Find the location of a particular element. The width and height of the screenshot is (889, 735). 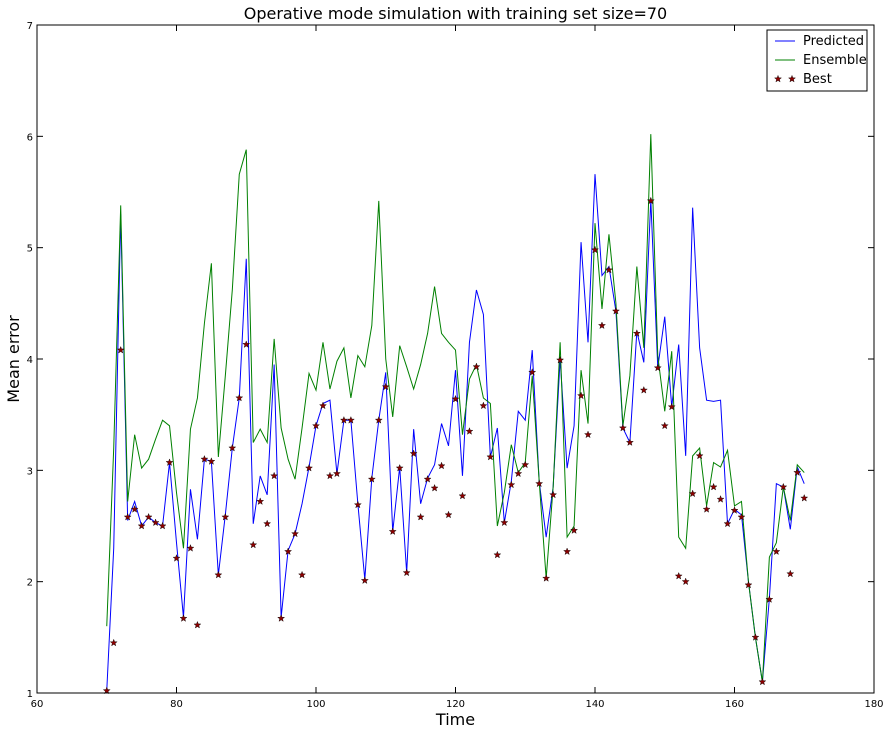

y-axis-label: Mean error is located at coordinates (13, 359).